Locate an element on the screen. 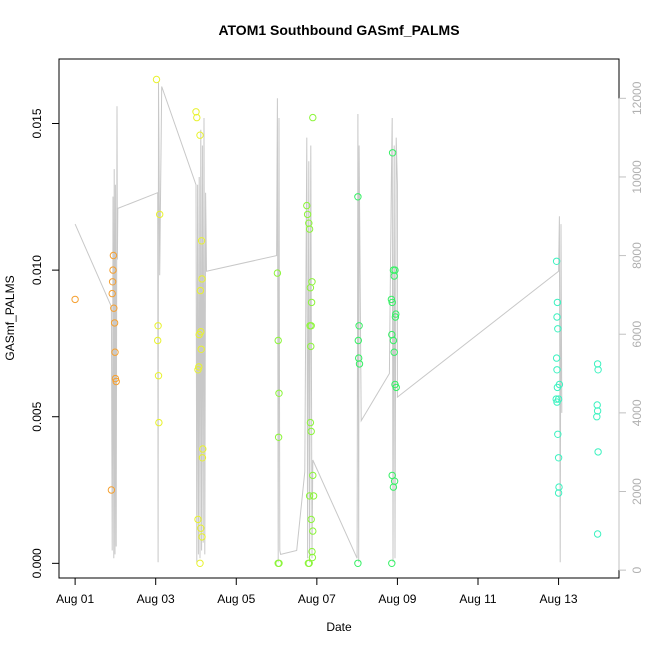 The height and width of the screenshot is (650, 650). y-tick-label-2: 0.010 is located at coordinates (37, 270).